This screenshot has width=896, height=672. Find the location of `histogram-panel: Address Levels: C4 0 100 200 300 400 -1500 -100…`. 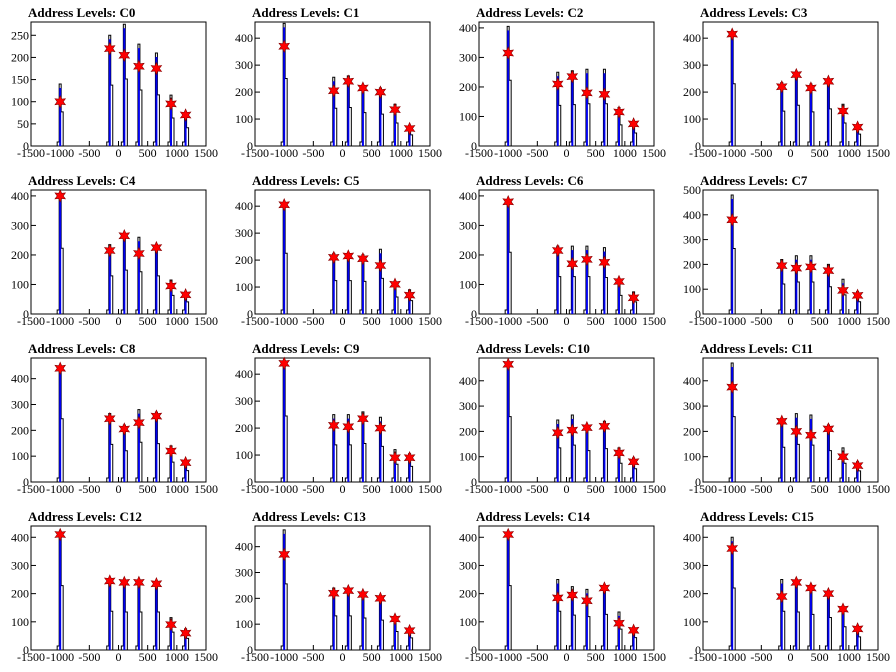

histogram-panel: Address Levels: C4 0 100 200 300 400 -1500 -100… is located at coordinates (112, 252).